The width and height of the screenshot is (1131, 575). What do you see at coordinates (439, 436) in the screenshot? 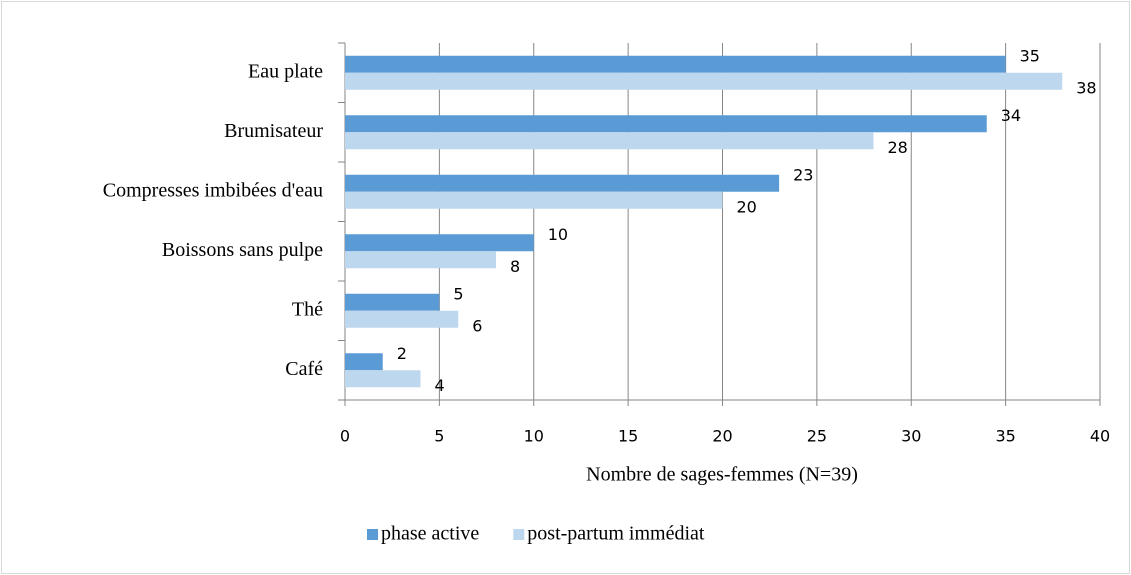
I see `x-tick-label: 5` at bounding box center [439, 436].